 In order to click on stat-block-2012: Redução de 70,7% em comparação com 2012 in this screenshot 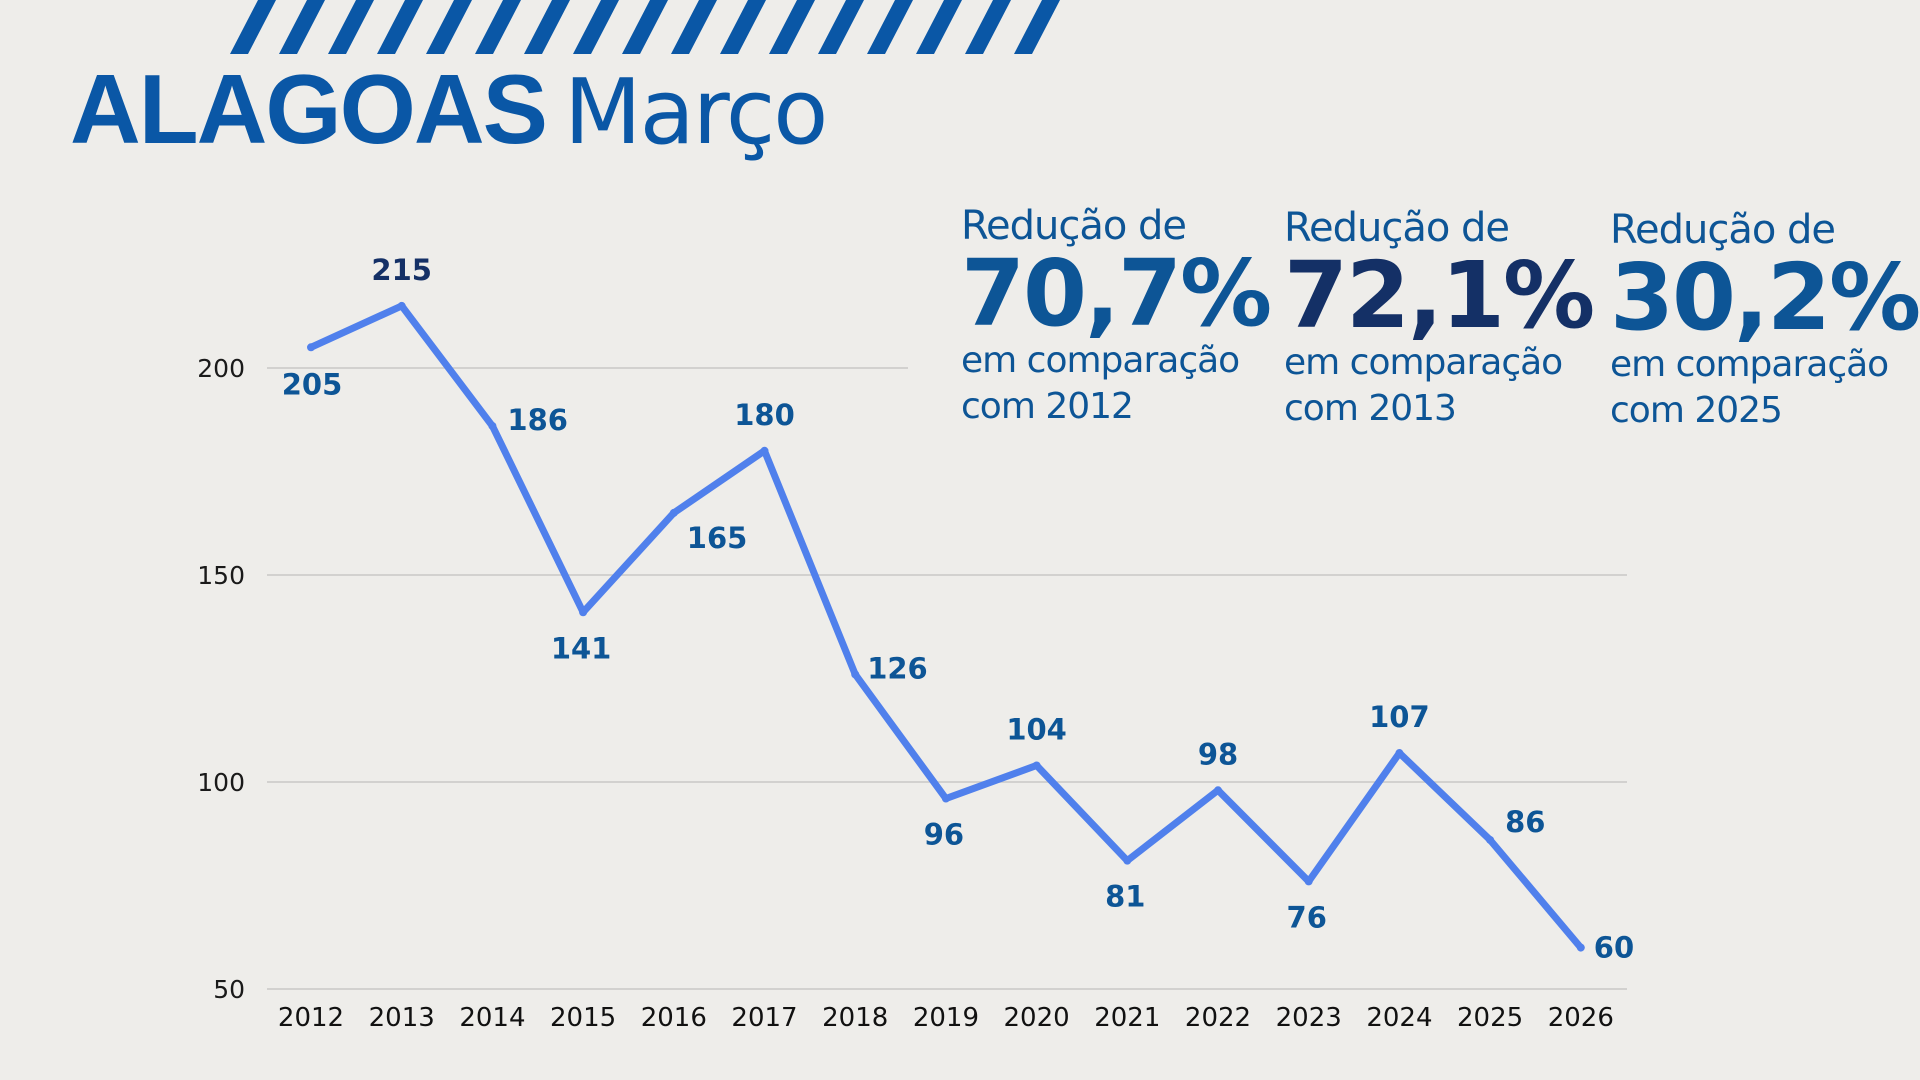, I will do `click(1116, 316)`.